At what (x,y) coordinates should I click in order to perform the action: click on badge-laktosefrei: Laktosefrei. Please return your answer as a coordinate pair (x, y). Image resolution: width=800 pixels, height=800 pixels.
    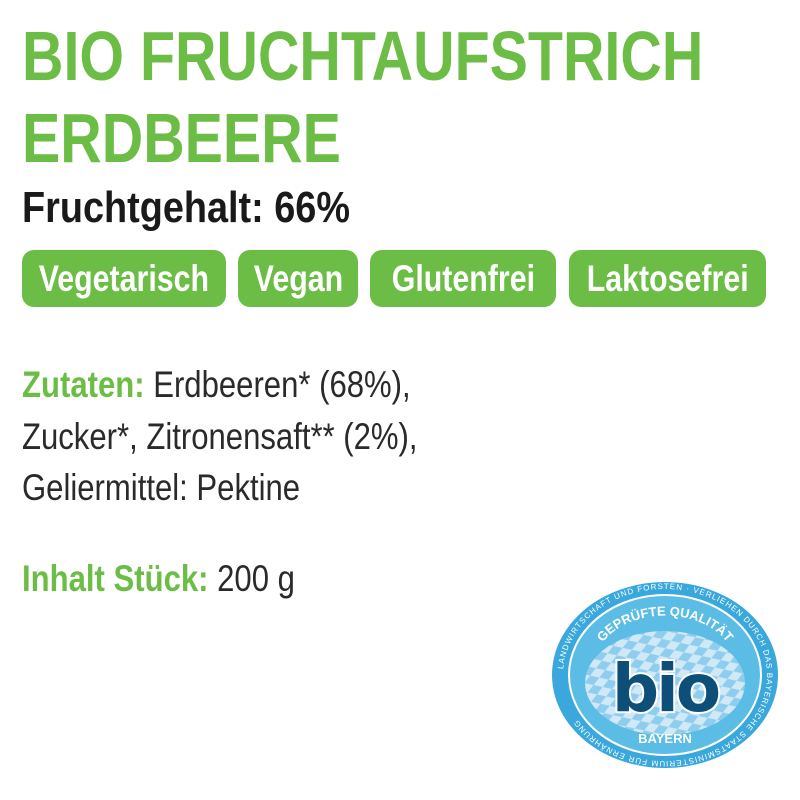
    Looking at the image, I should click on (667, 278).